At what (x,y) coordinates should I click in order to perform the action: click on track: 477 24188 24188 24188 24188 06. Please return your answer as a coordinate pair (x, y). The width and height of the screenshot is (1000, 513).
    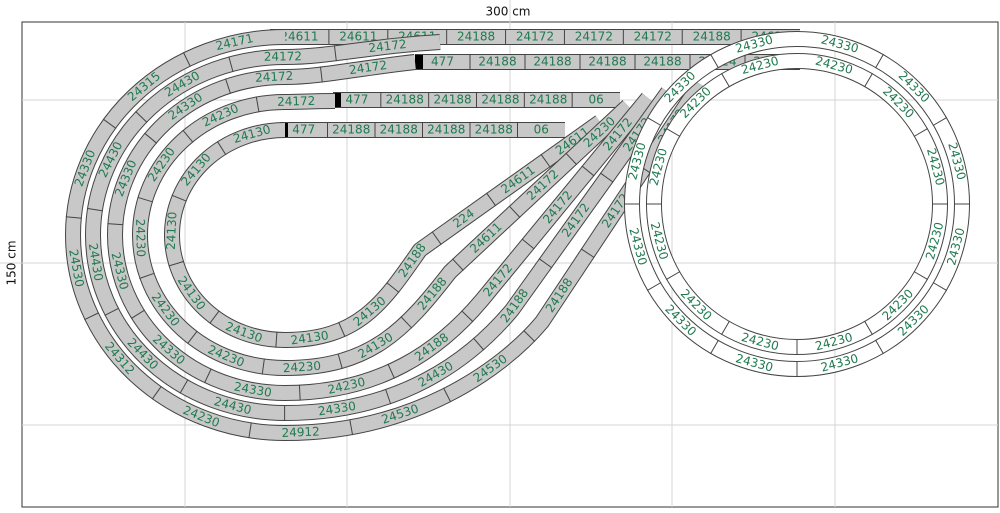
    Looking at the image, I should click on (422, 130).